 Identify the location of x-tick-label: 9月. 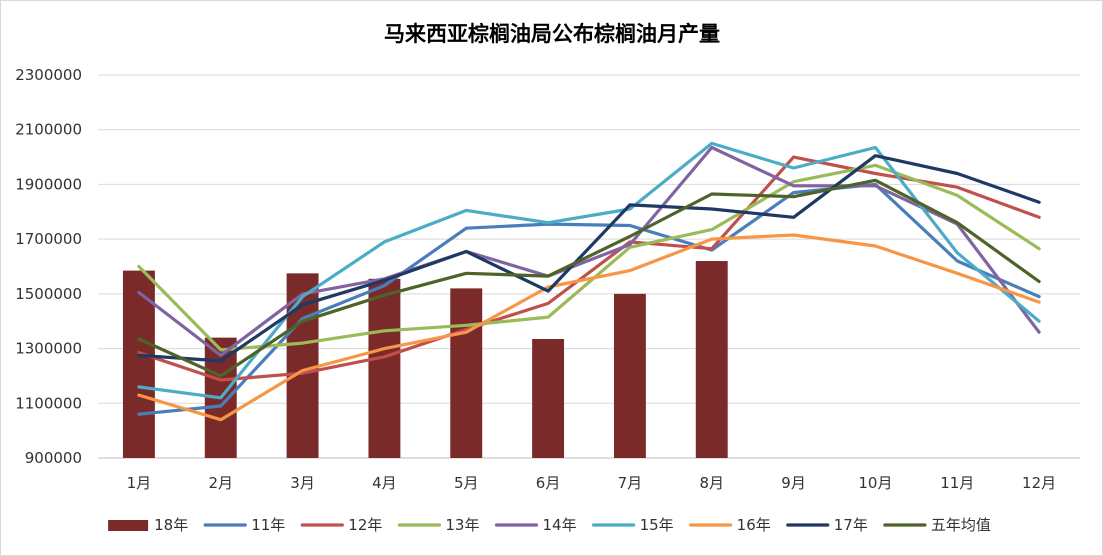
(793, 483).